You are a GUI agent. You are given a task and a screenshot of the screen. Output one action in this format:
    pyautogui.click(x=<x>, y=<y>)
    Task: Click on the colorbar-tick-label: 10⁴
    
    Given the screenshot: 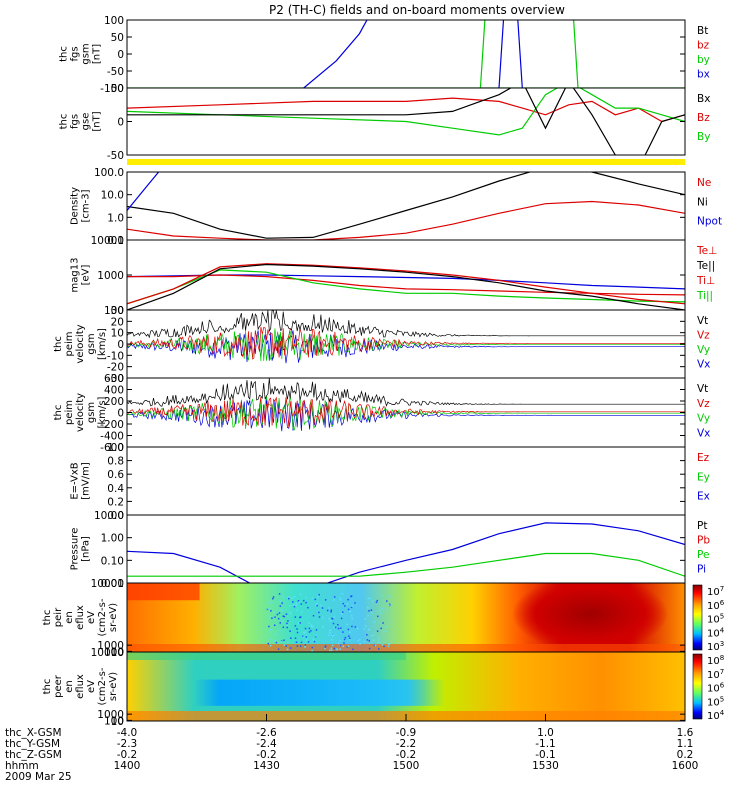 What is the action you would take?
    pyautogui.click(x=716, y=715)
    